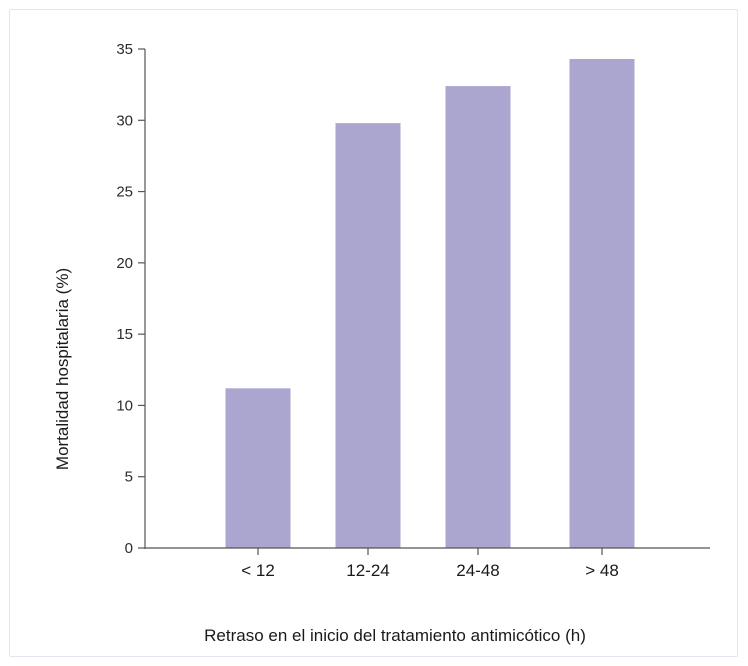 This screenshot has height=666, width=748. I want to click on x-tick-label-1: 12-24, so click(367, 570).